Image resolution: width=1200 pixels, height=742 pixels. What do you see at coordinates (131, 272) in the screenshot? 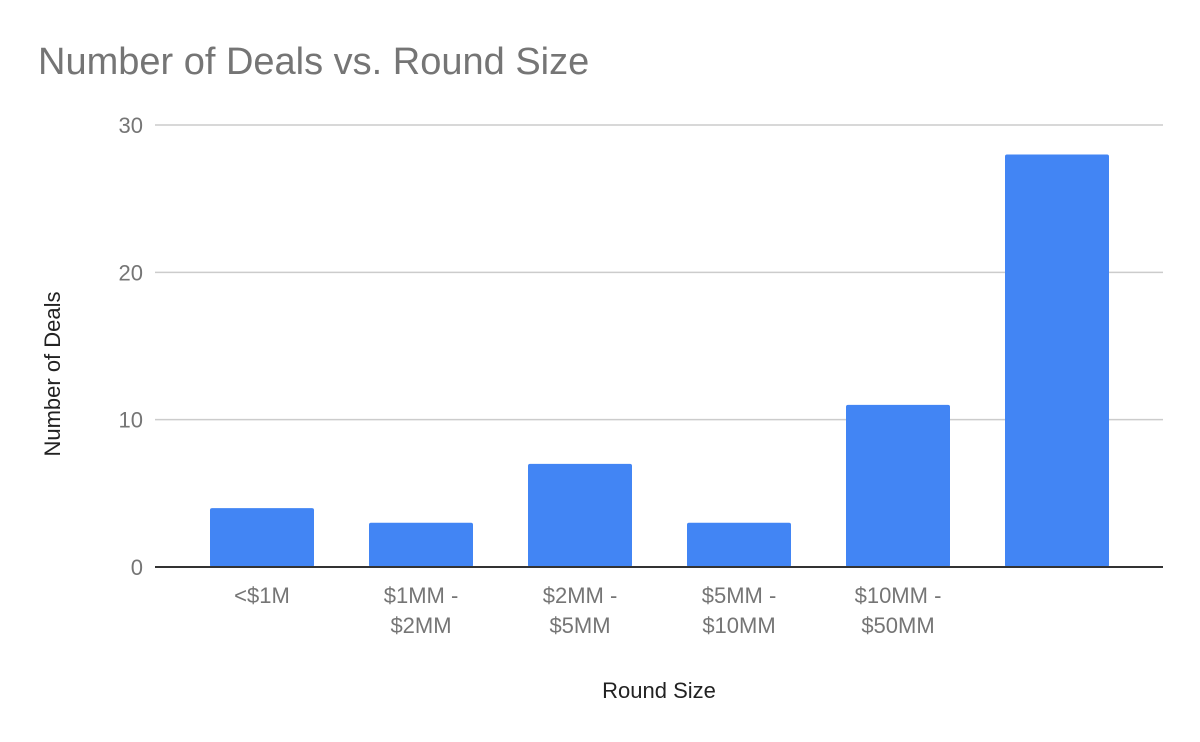
I see `y-tick-label: 20` at bounding box center [131, 272].